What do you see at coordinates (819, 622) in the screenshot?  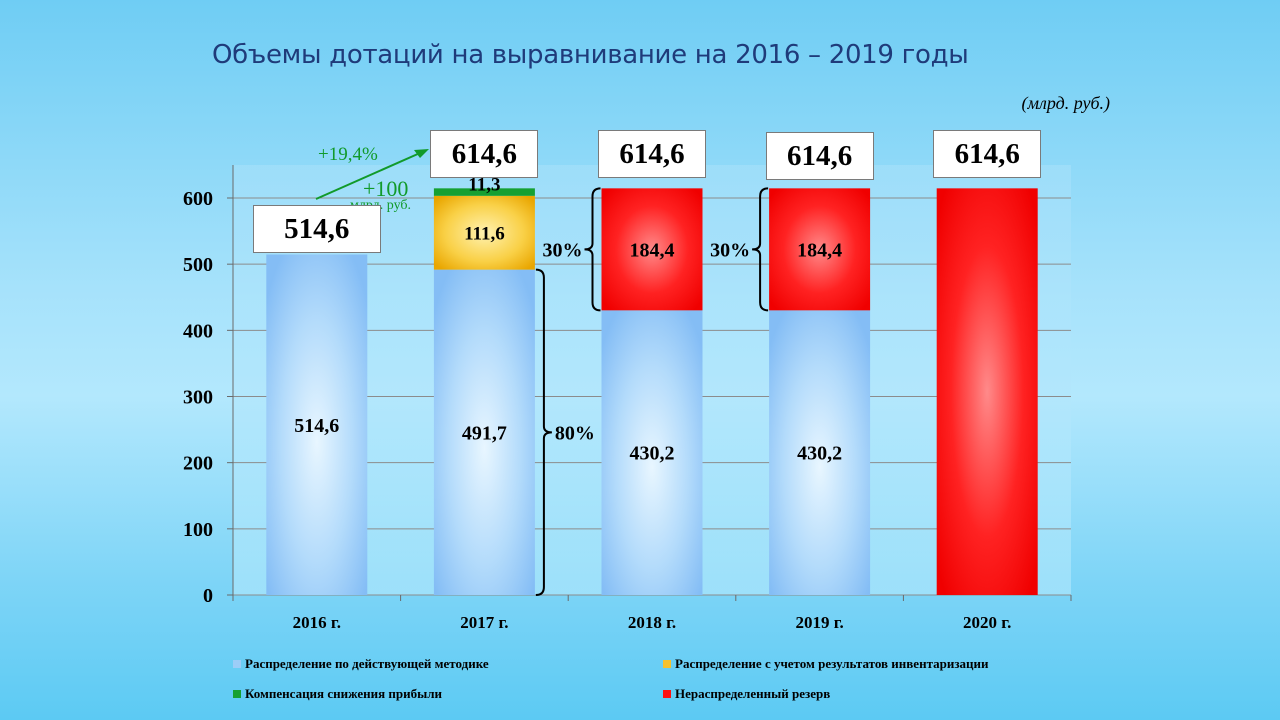 I see `x-tick-label: 2019 г.` at bounding box center [819, 622].